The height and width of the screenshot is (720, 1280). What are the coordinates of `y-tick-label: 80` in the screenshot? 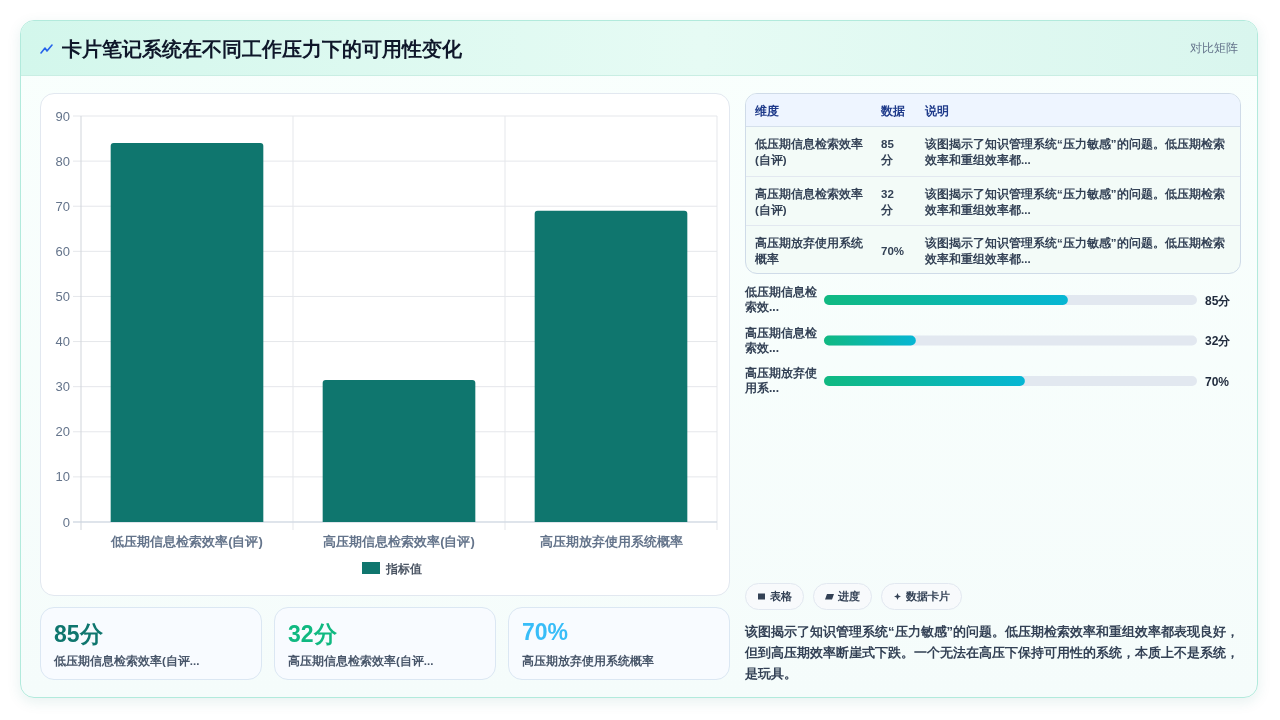 It's located at (62, 161).